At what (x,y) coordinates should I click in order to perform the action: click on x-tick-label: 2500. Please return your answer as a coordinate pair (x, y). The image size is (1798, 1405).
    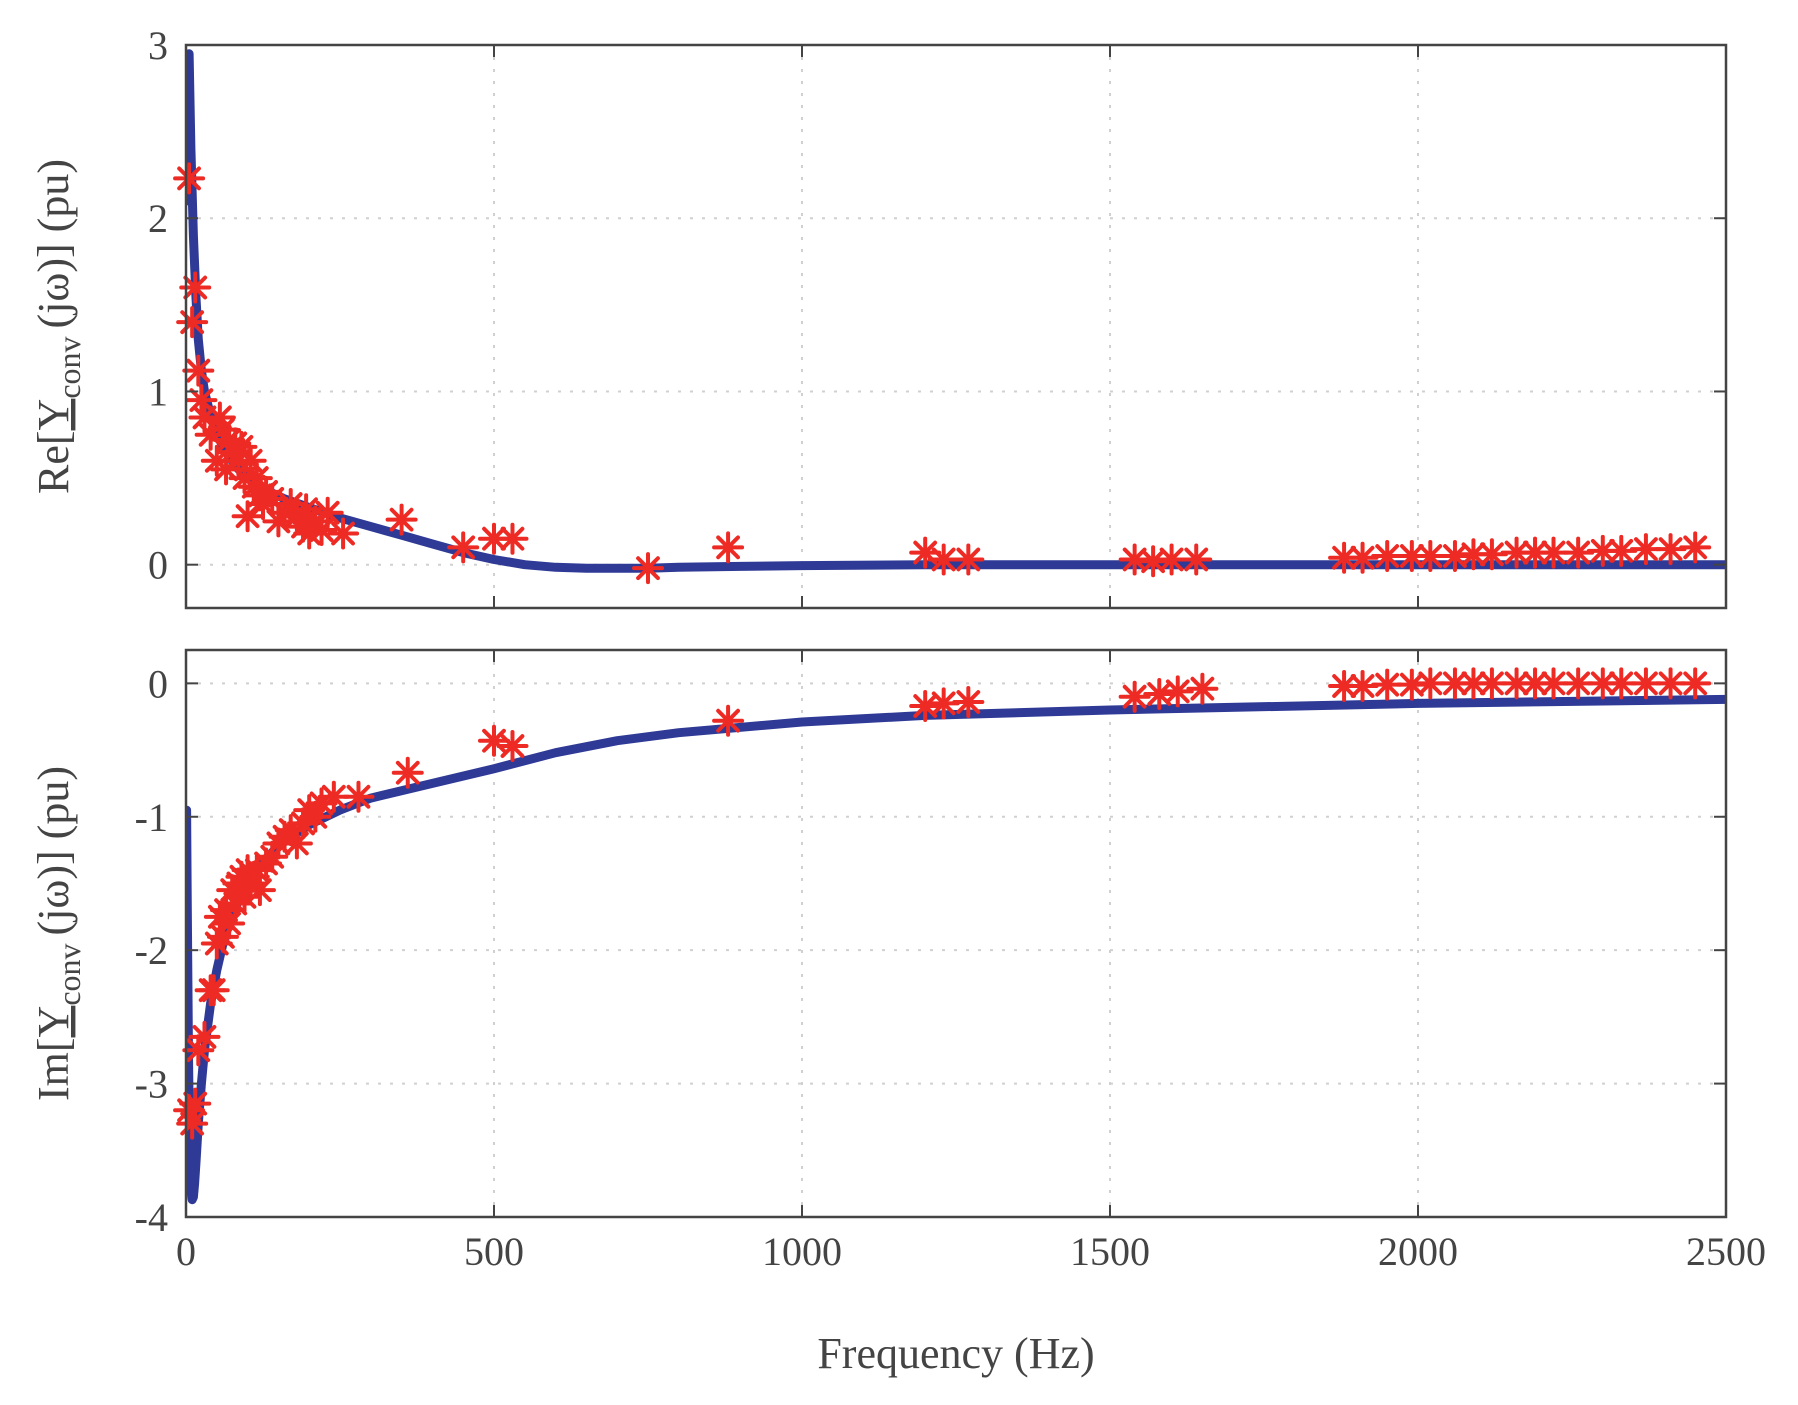
    Looking at the image, I should click on (1726, 1251).